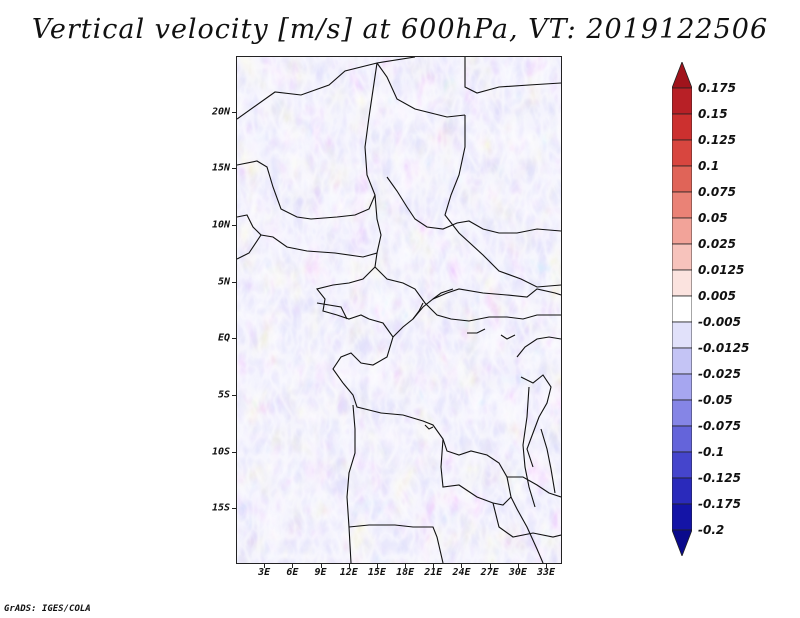  What do you see at coordinates (461, 572) in the screenshot?
I see `longitude-tick-label: 24E` at bounding box center [461, 572].